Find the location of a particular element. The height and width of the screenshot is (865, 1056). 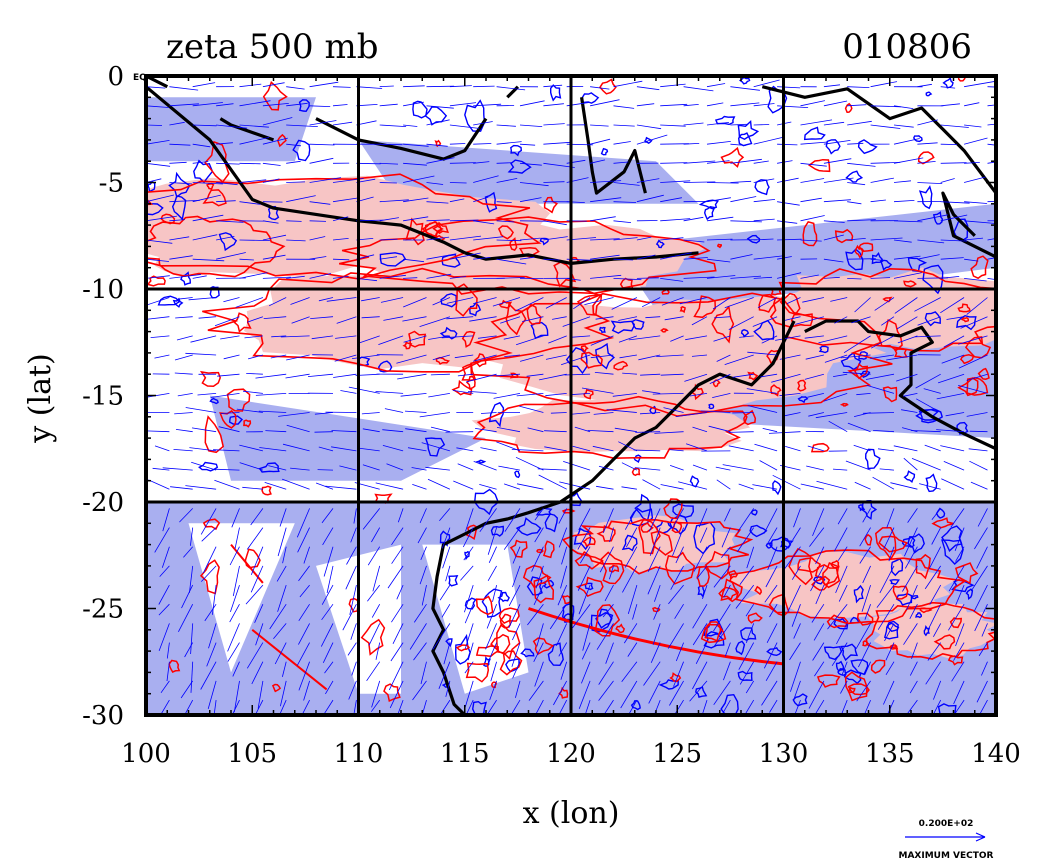

x-tick-label: 100 is located at coordinates (146, 754).